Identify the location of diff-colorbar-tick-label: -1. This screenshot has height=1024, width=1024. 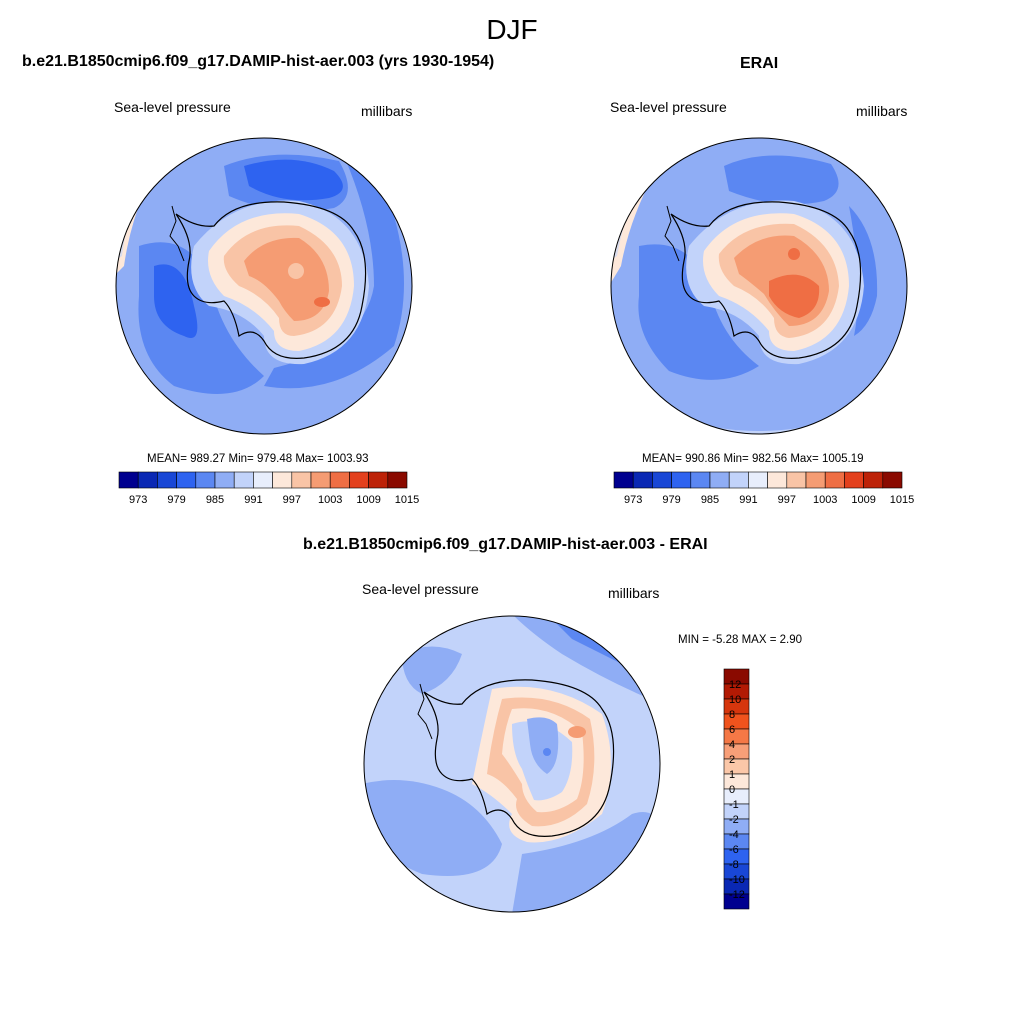
(734, 805).